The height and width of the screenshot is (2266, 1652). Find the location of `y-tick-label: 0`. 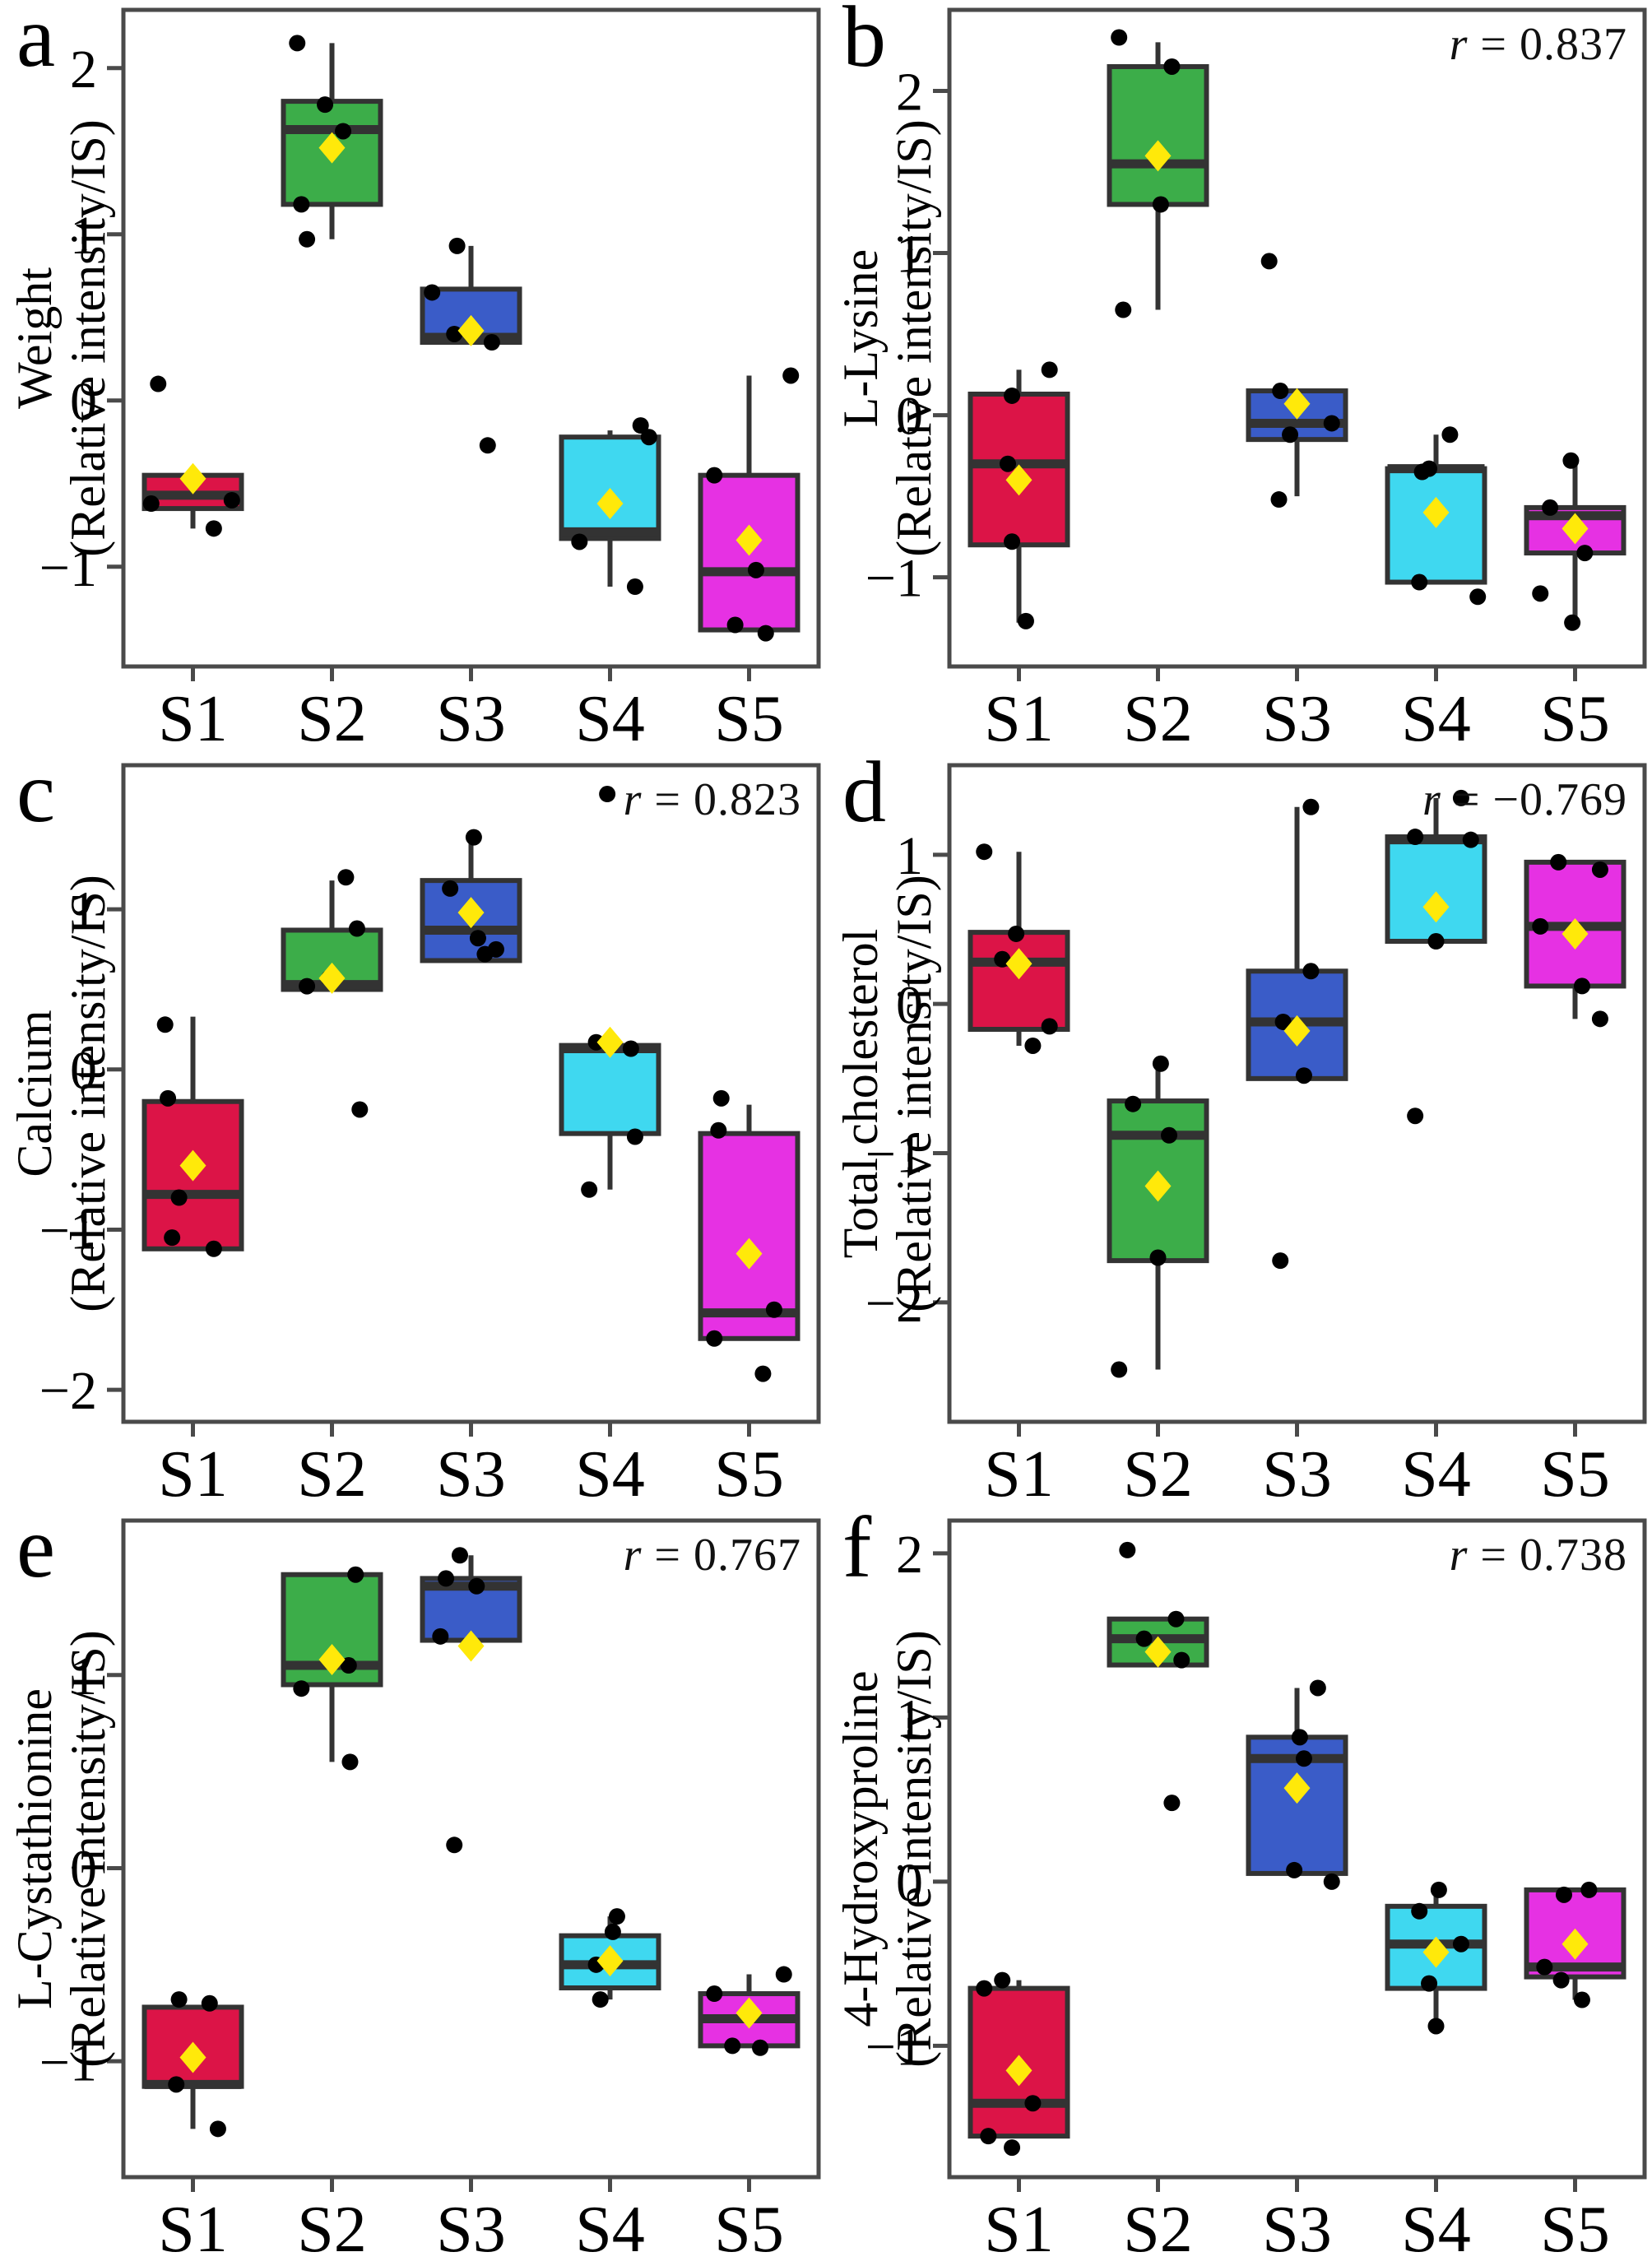

y-tick-label: 0 is located at coordinates (84, 1071).